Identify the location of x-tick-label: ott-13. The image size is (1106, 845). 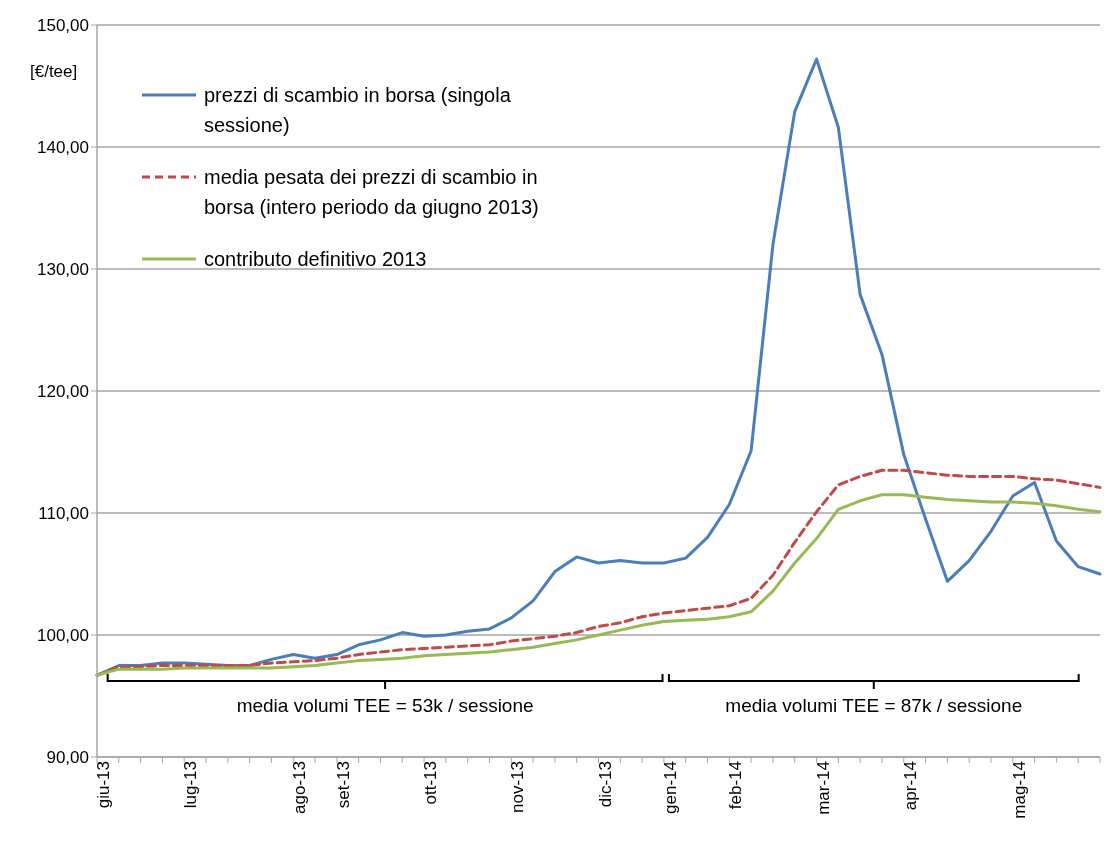
(431, 783).